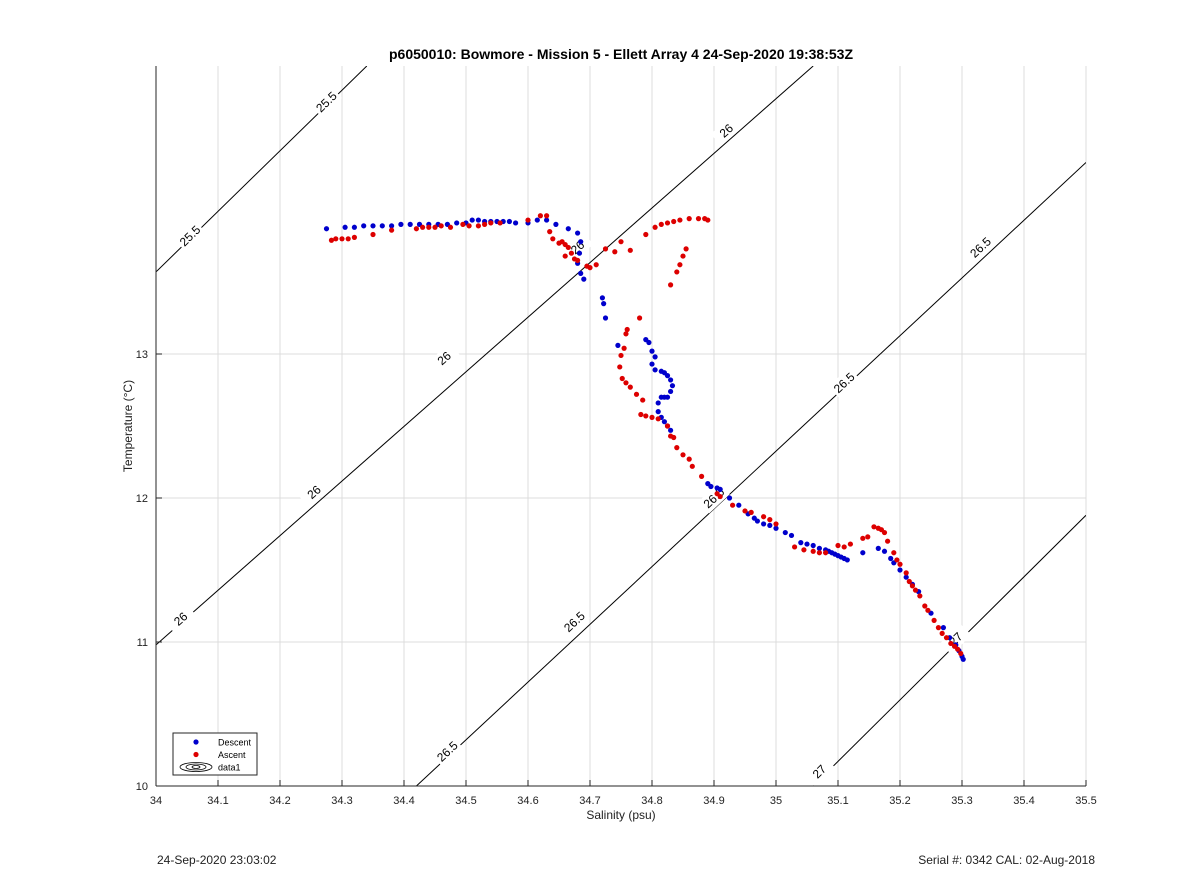  I want to click on legend-marker-data1-core, so click(196, 767).